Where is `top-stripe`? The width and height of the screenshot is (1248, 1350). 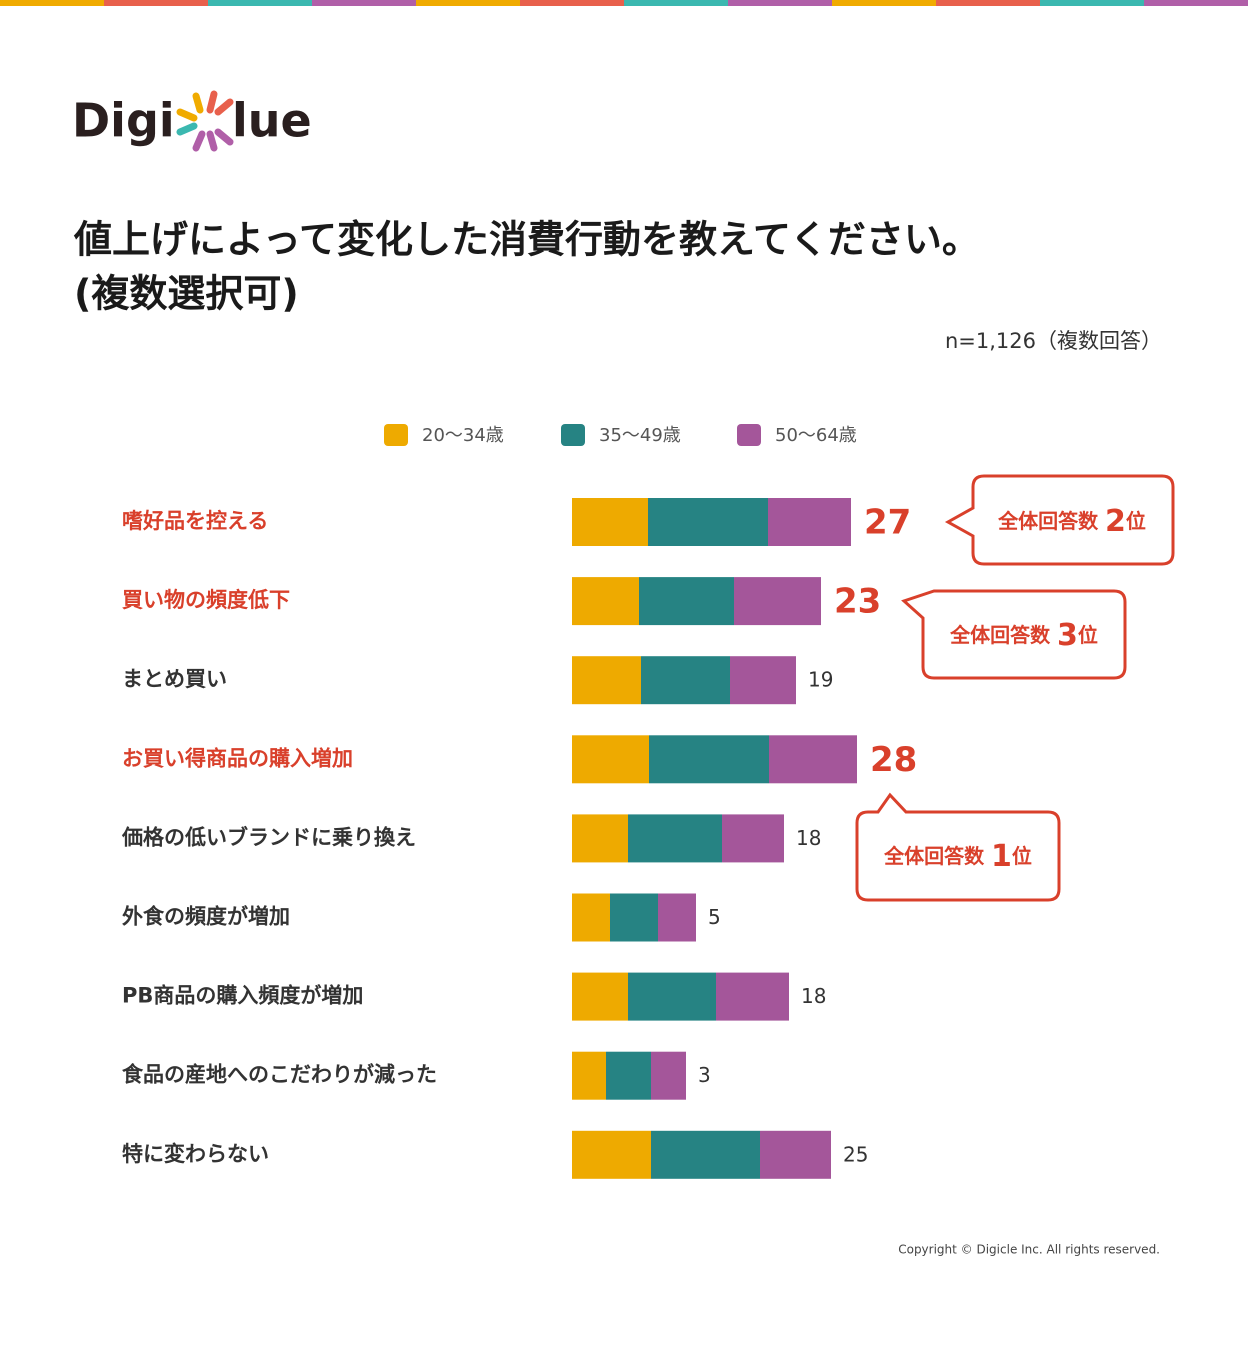
top-stripe is located at coordinates (624, 3).